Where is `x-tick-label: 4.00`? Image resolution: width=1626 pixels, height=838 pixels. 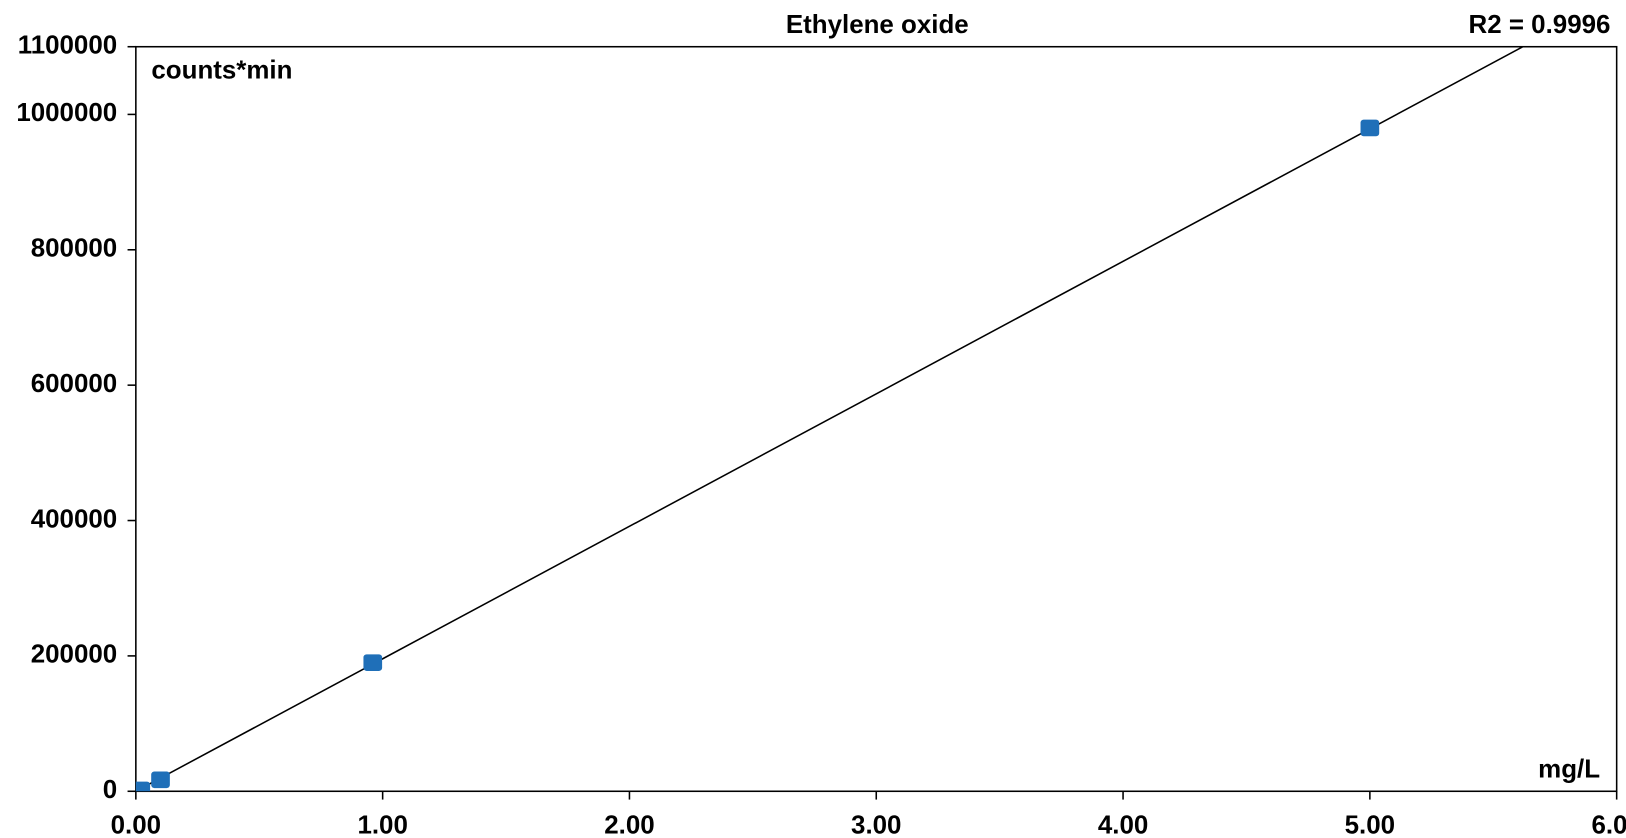
x-tick-label: 4.00 is located at coordinates (1123, 824).